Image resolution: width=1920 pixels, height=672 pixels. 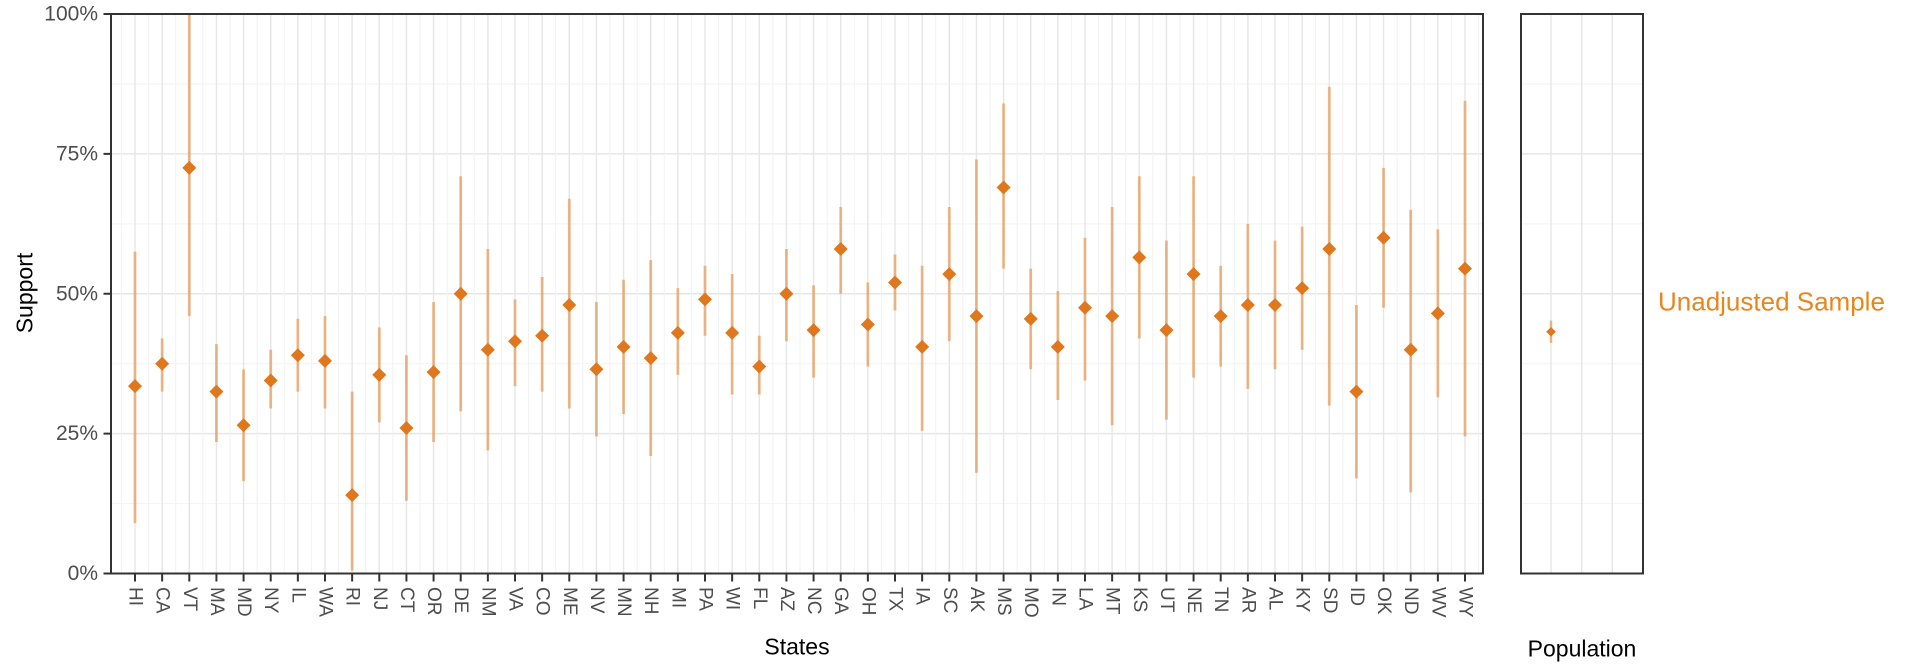 What do you see at coordinates (24, 293) in the screenshot?
I see `y-axis-title: Support` at bounding box center [24, 293].